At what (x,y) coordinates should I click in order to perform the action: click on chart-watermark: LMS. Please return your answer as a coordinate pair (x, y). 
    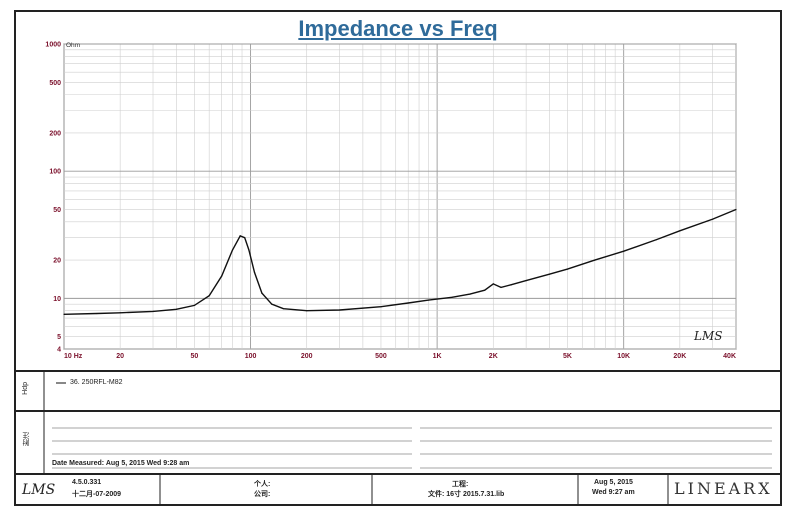
    Looking at the image, I should click on (707, 336).